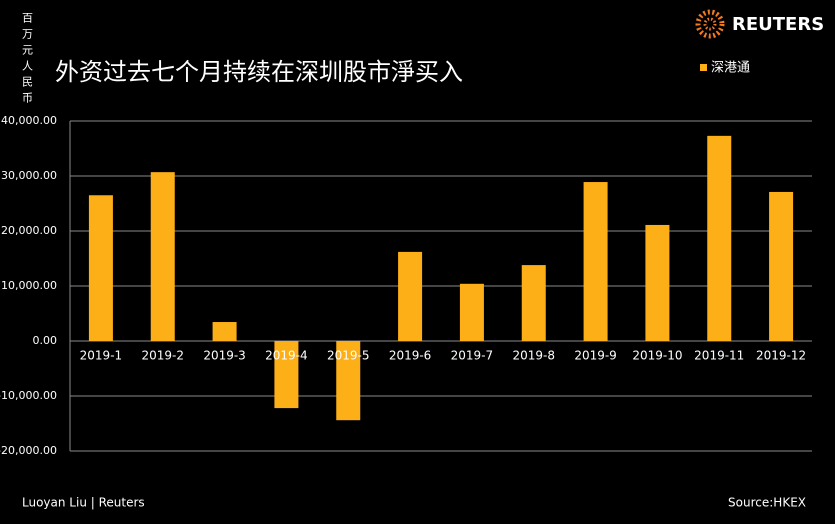 This screenshot has height=524, width=835. I want to click on y-tick-label: -10,000.00, so click(28, 395).